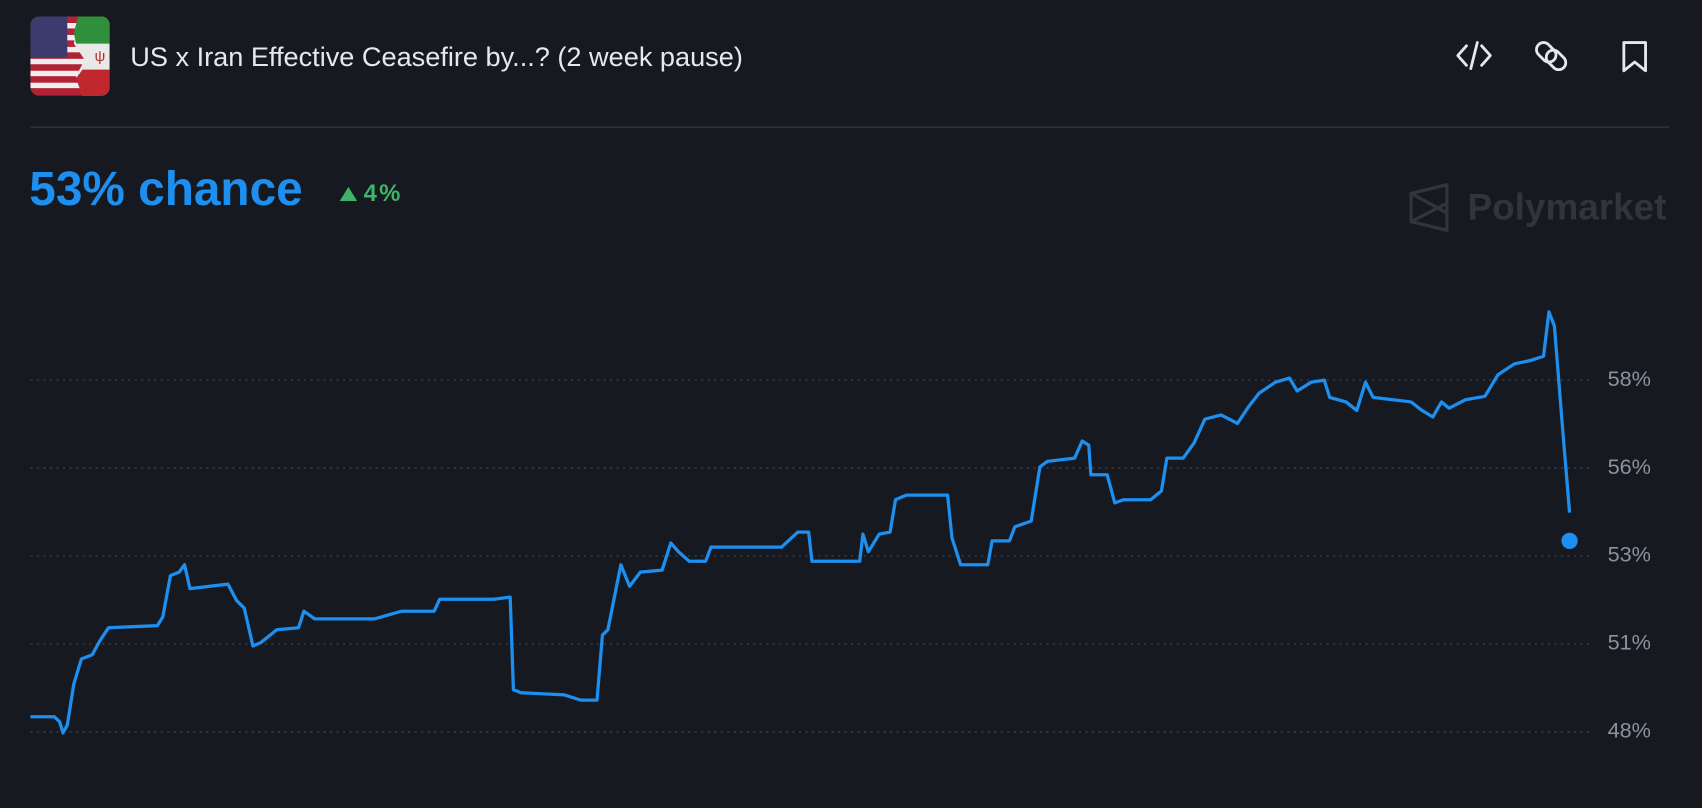  I want to click on y-tick-label: 51%, so click(1629, 642).